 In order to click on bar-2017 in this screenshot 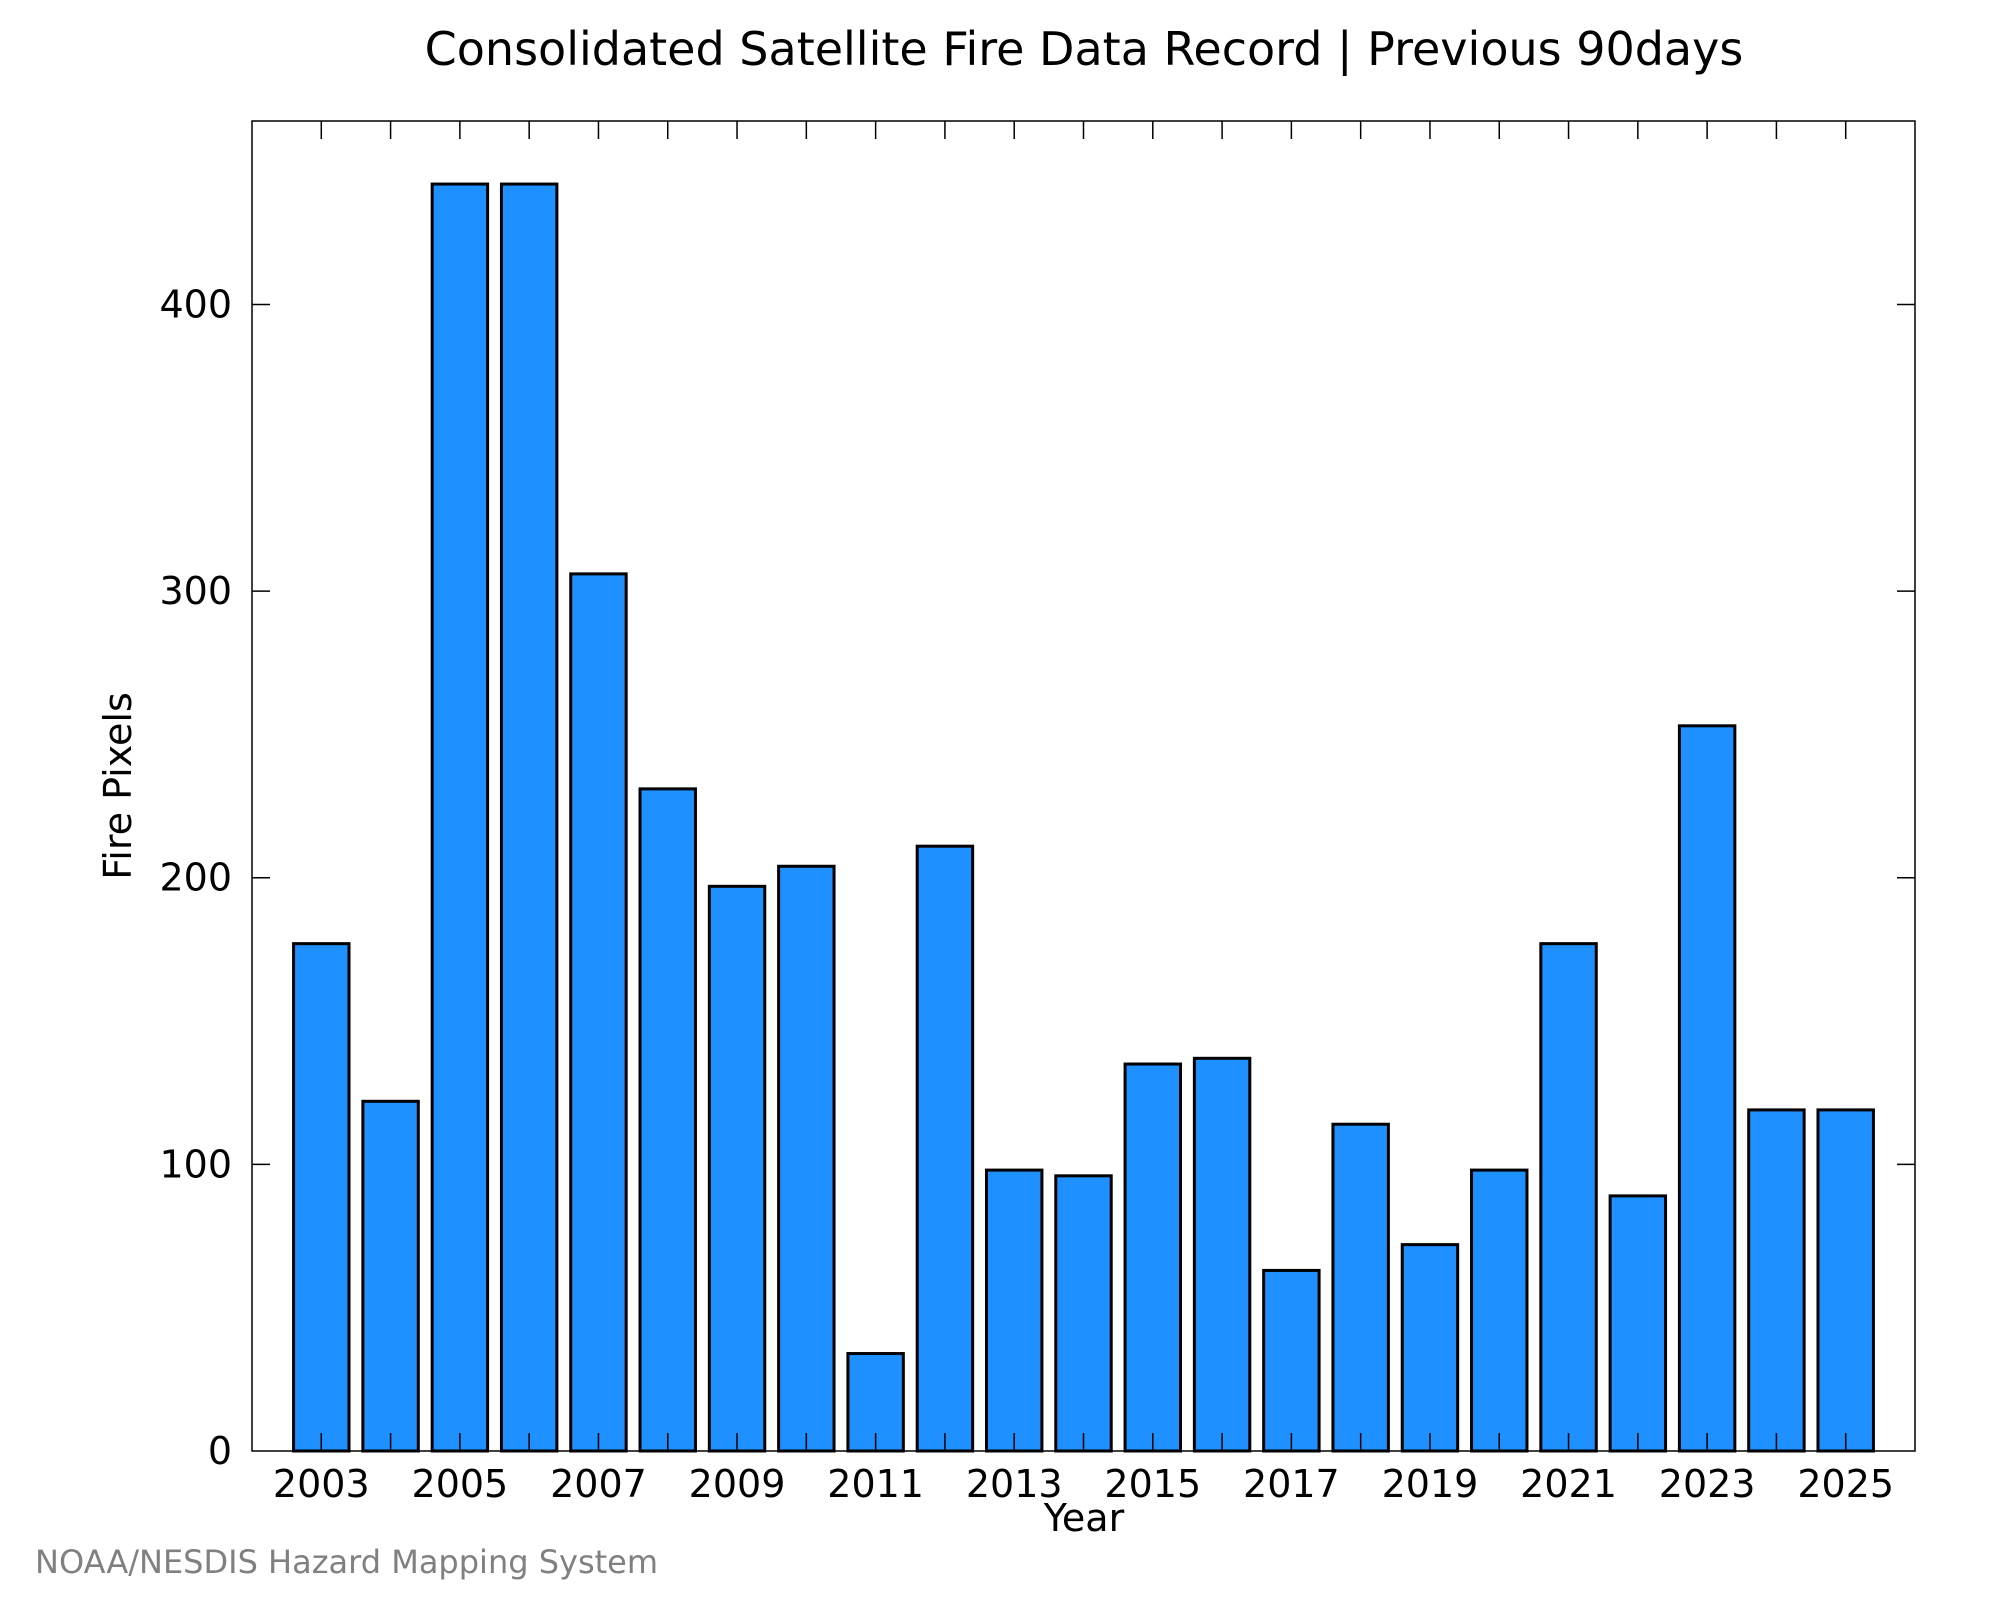, I will do `click(1291, 1360)`.